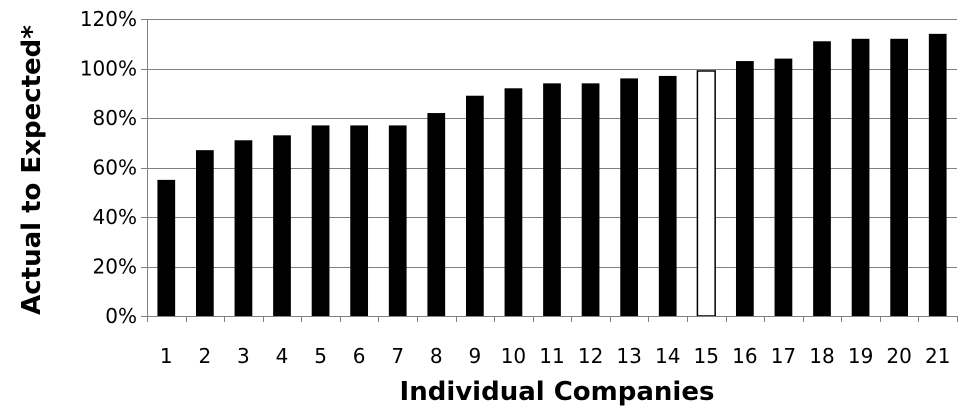 This screenshot has height=410, width=964. I want to click on x-tick-label: 3, so click(243, 356).